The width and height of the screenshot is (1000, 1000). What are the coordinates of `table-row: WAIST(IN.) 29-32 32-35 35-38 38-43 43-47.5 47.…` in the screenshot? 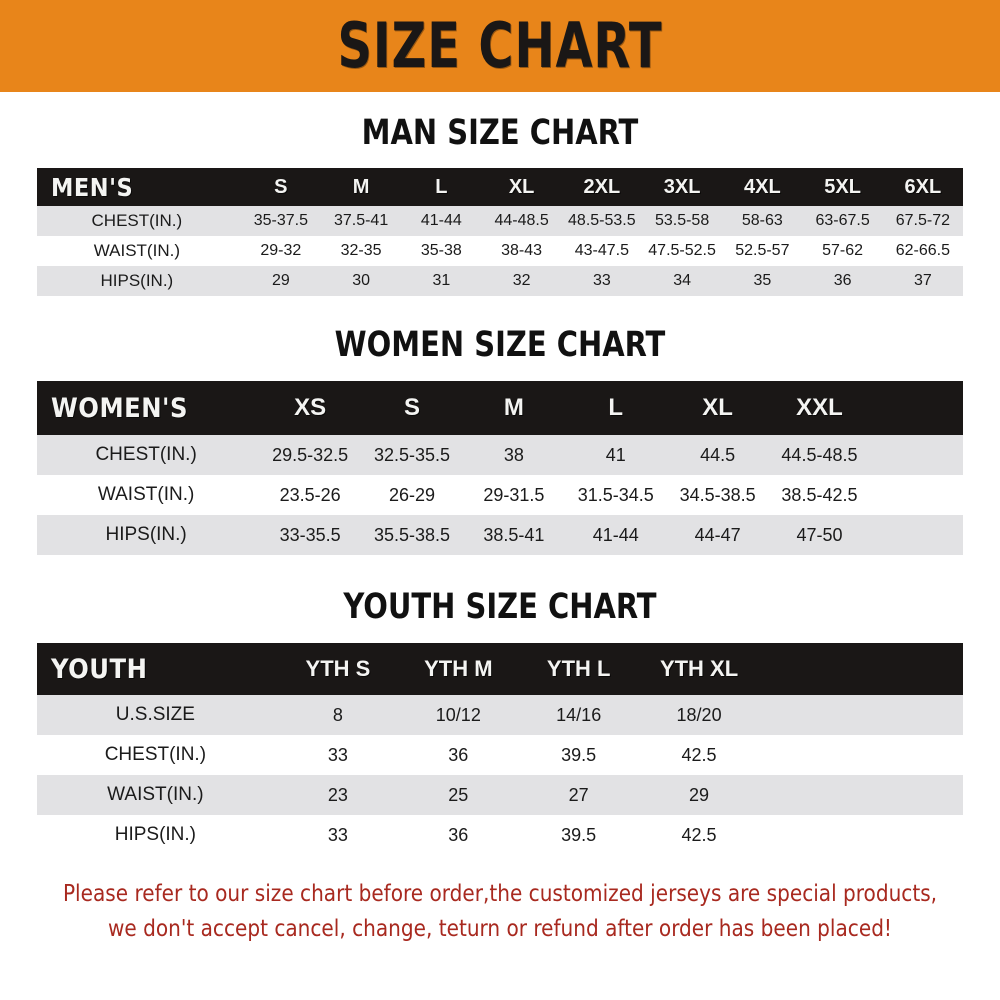 It's located at (500, 251).